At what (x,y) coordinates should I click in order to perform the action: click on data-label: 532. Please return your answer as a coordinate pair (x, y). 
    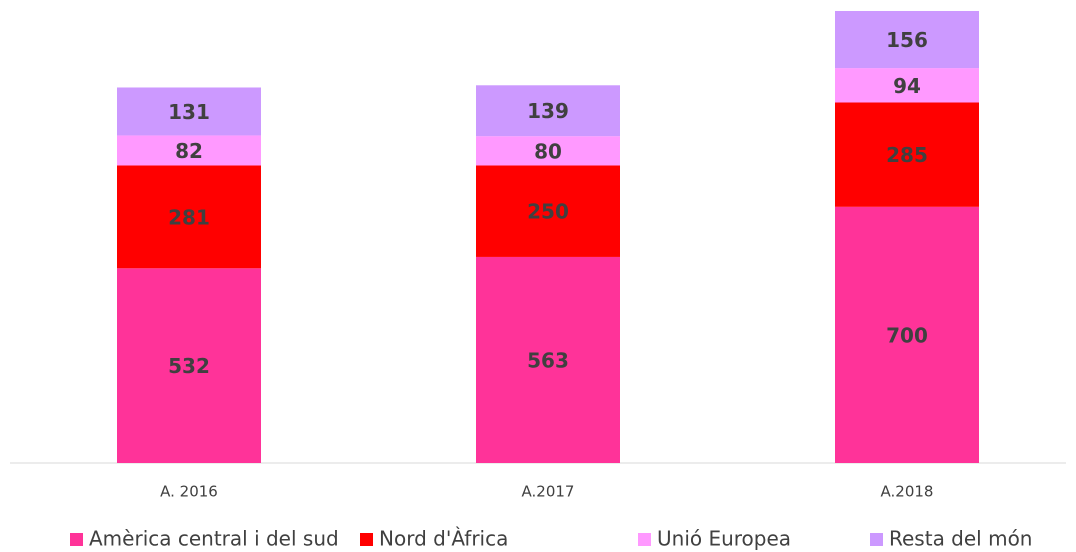
    Looking at the image, I should click on (189, 366).